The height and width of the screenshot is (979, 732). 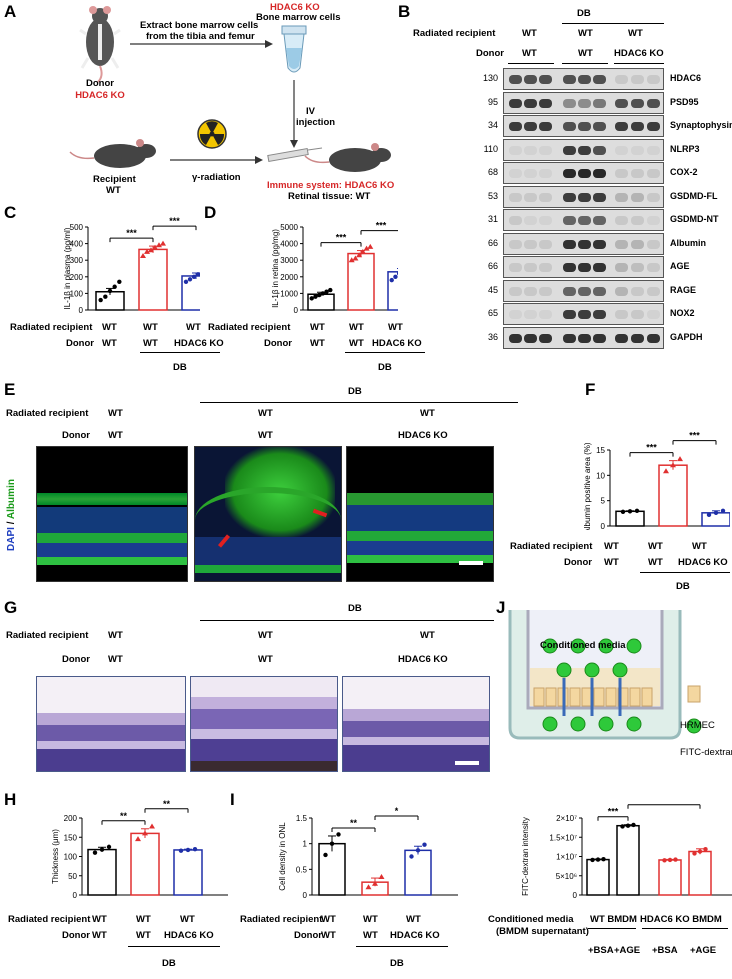 I want to click on y-tick-label: 1000, so click(x=289, y=293).